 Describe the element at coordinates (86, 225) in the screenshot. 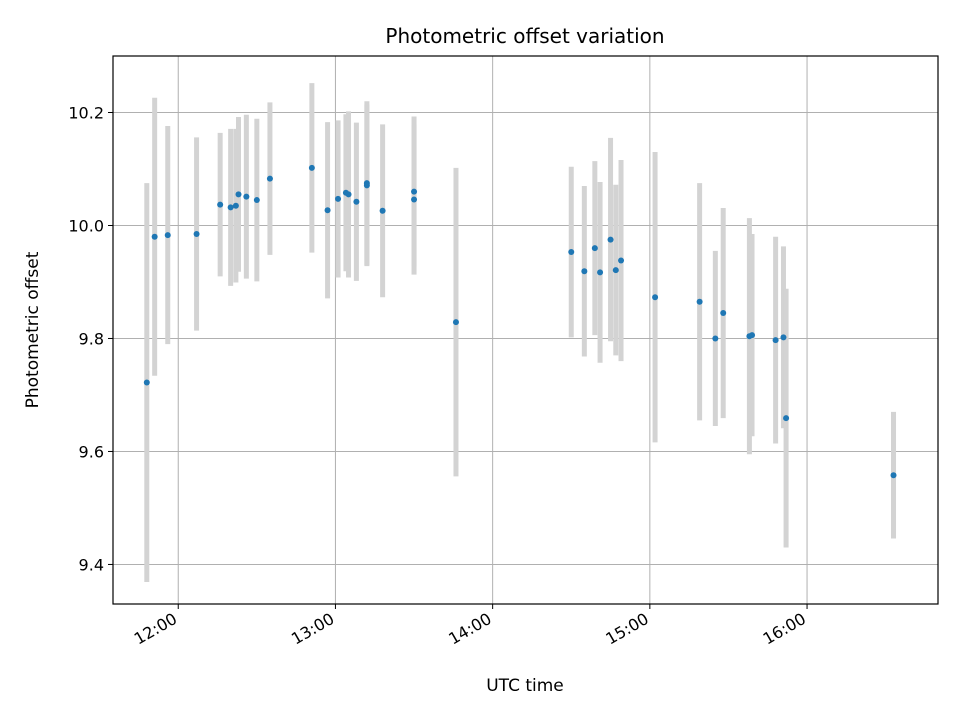

I see `y-tick-label: 10.0` at that location.